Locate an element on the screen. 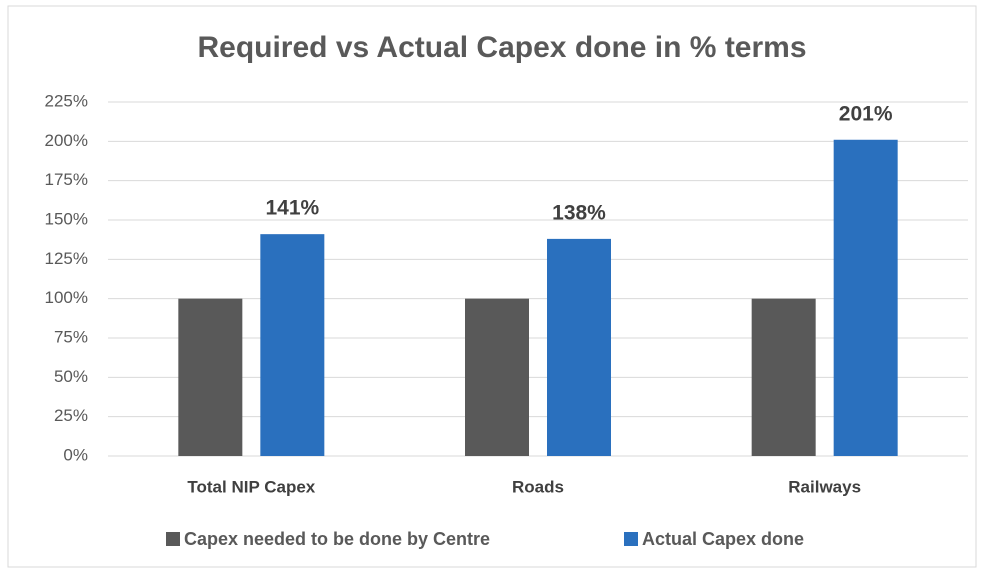 This screenshot has width=984, height=573. chart-title: Required vs Actual Capex done in % terms is located at coordinates (501, 47).